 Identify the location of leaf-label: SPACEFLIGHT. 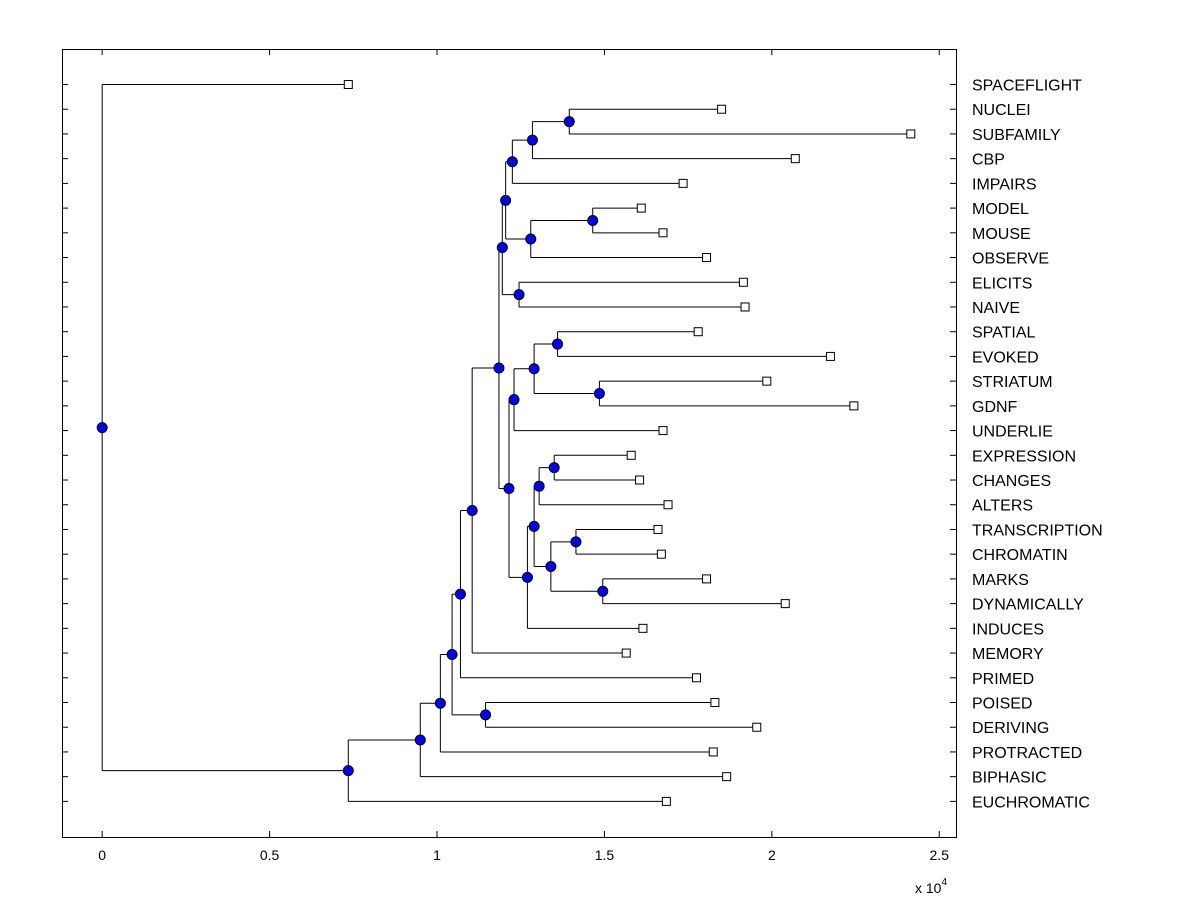
(1027, 86).